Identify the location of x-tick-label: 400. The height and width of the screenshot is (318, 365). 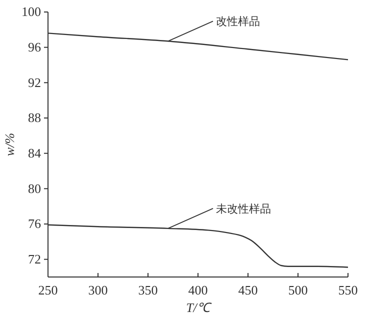
(198, 290).